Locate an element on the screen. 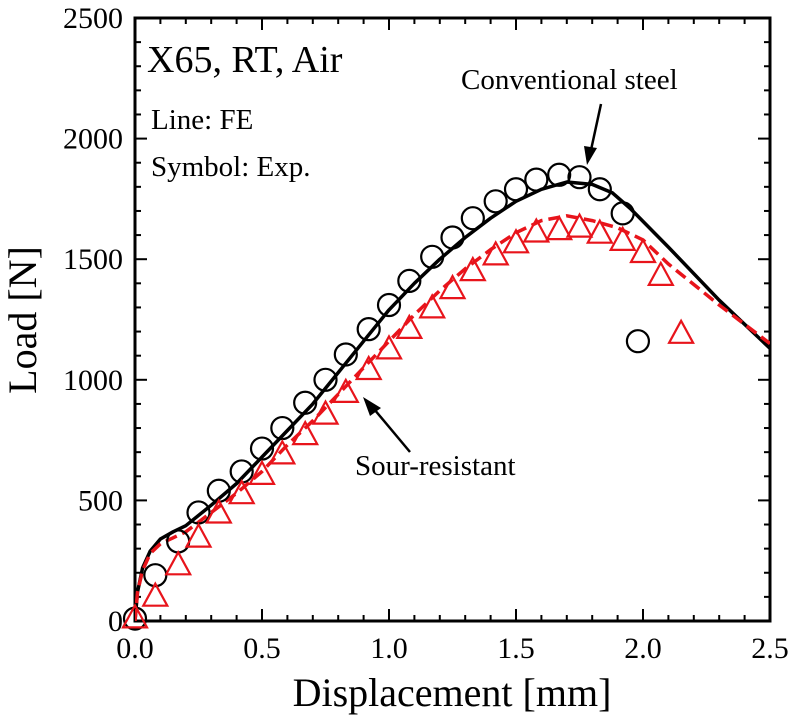 The height and width of the screenshot is (726, 800). y-tick-label: 1000 is located at coordinates (93, 380).